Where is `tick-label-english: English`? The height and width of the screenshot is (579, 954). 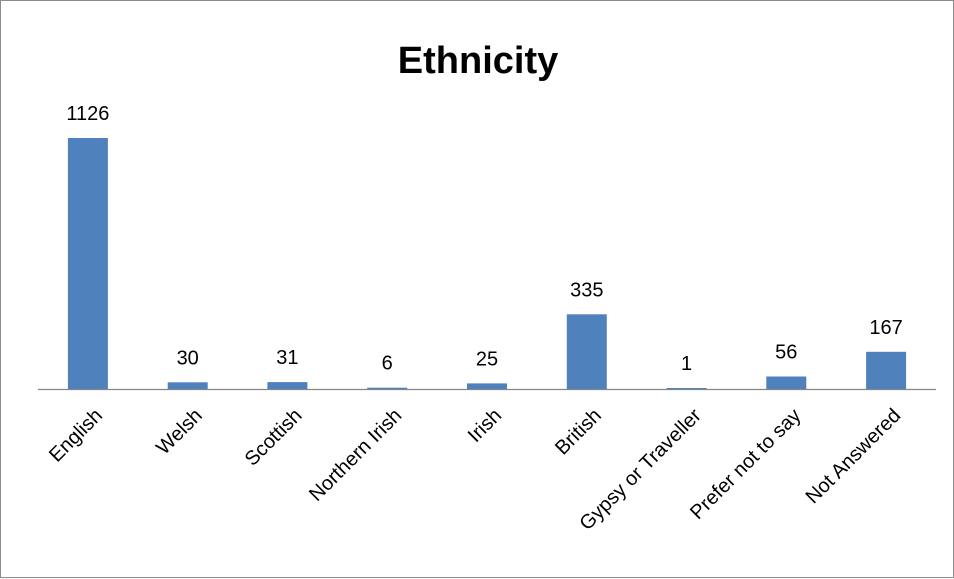 tick-label-english: English is located at coordinates (76, 436).